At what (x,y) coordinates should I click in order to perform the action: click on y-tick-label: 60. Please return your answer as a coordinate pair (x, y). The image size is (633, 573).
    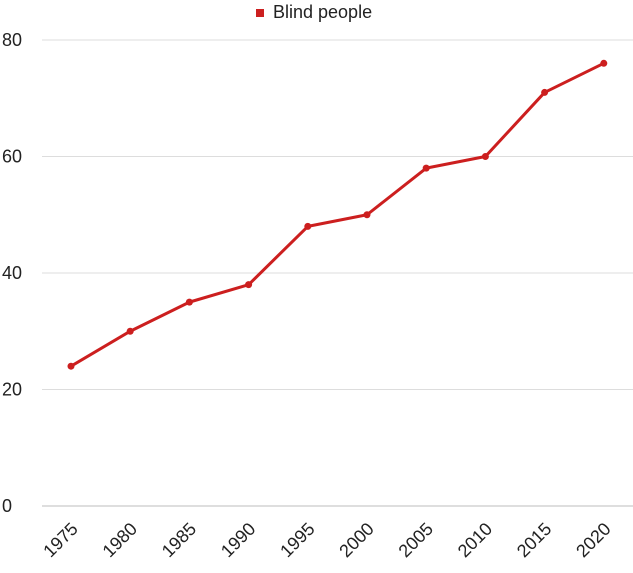
    Looking at the image, I should click on (12, 157).